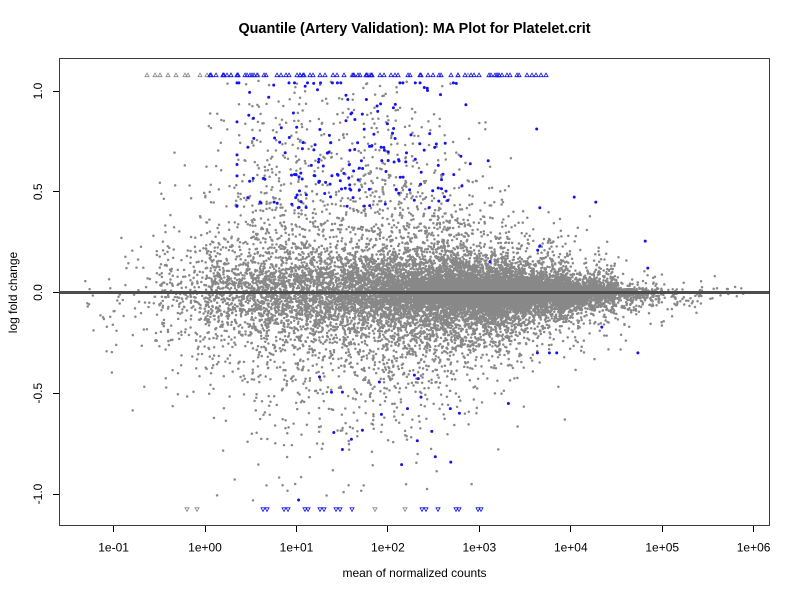  I want to click on svg-text: 1e+01, so click(297, 548).